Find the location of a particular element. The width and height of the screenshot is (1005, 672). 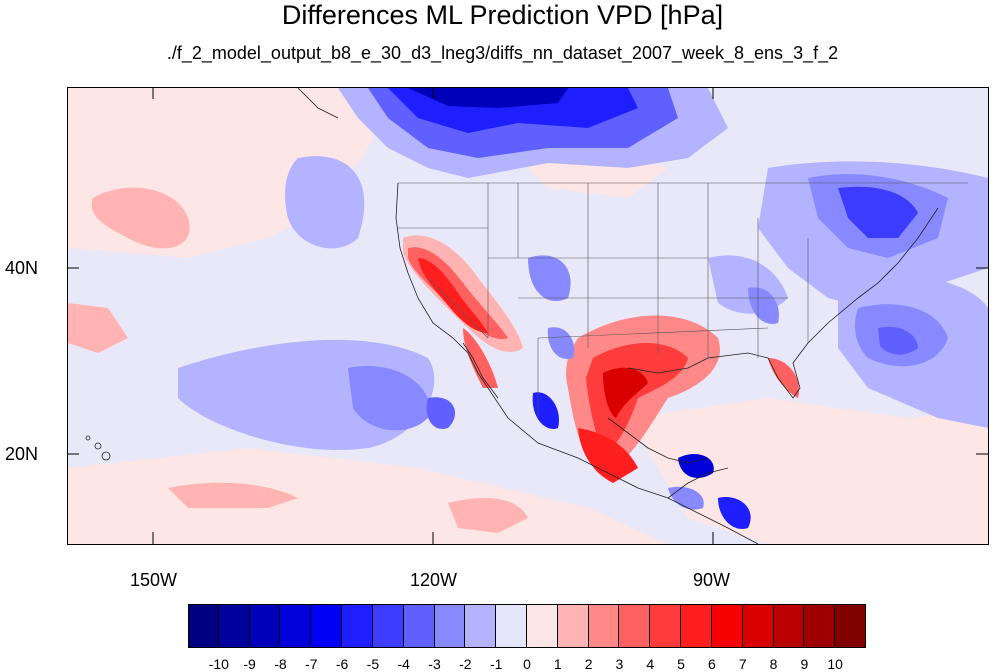

colorbar-tick-label: -10 is located at coordinates (218, 664).